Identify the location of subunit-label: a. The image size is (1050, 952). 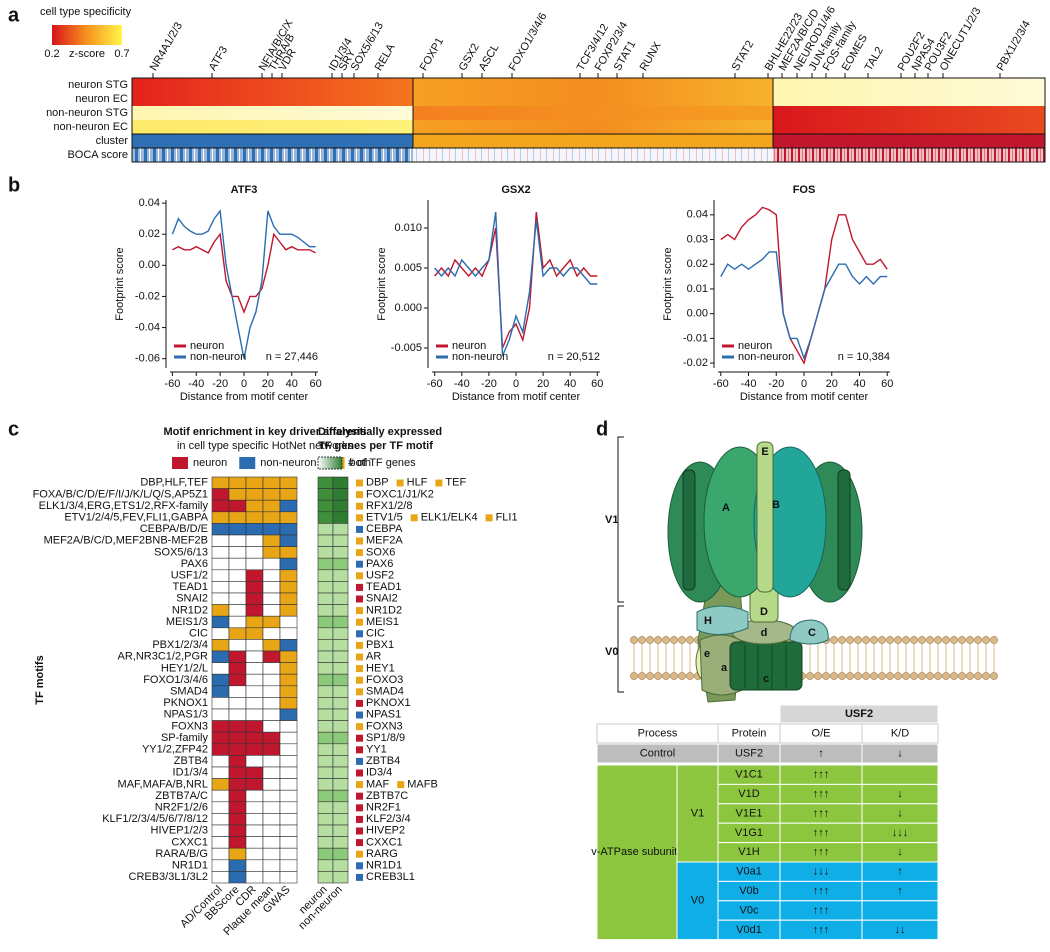
(724, 668).